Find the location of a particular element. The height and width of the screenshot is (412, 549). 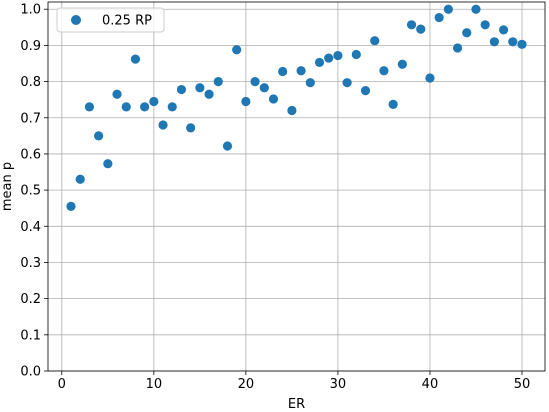

x-tick-label: 40 is located at coordinates (430, 384).